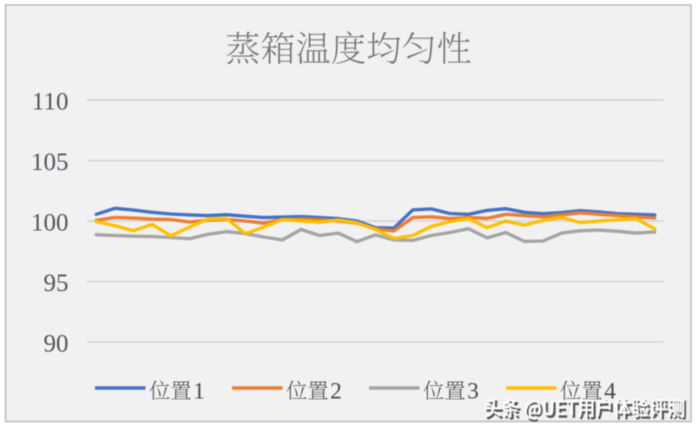 The height and width of the screenshot is (428, 697). I want to click on svg-text: 95, so click(56, 283).